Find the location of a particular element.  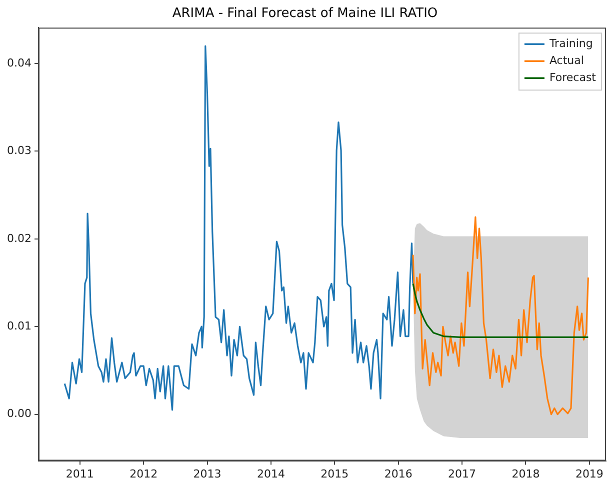

y-tick-label: 0.03 is located at coordinates (19, 151).